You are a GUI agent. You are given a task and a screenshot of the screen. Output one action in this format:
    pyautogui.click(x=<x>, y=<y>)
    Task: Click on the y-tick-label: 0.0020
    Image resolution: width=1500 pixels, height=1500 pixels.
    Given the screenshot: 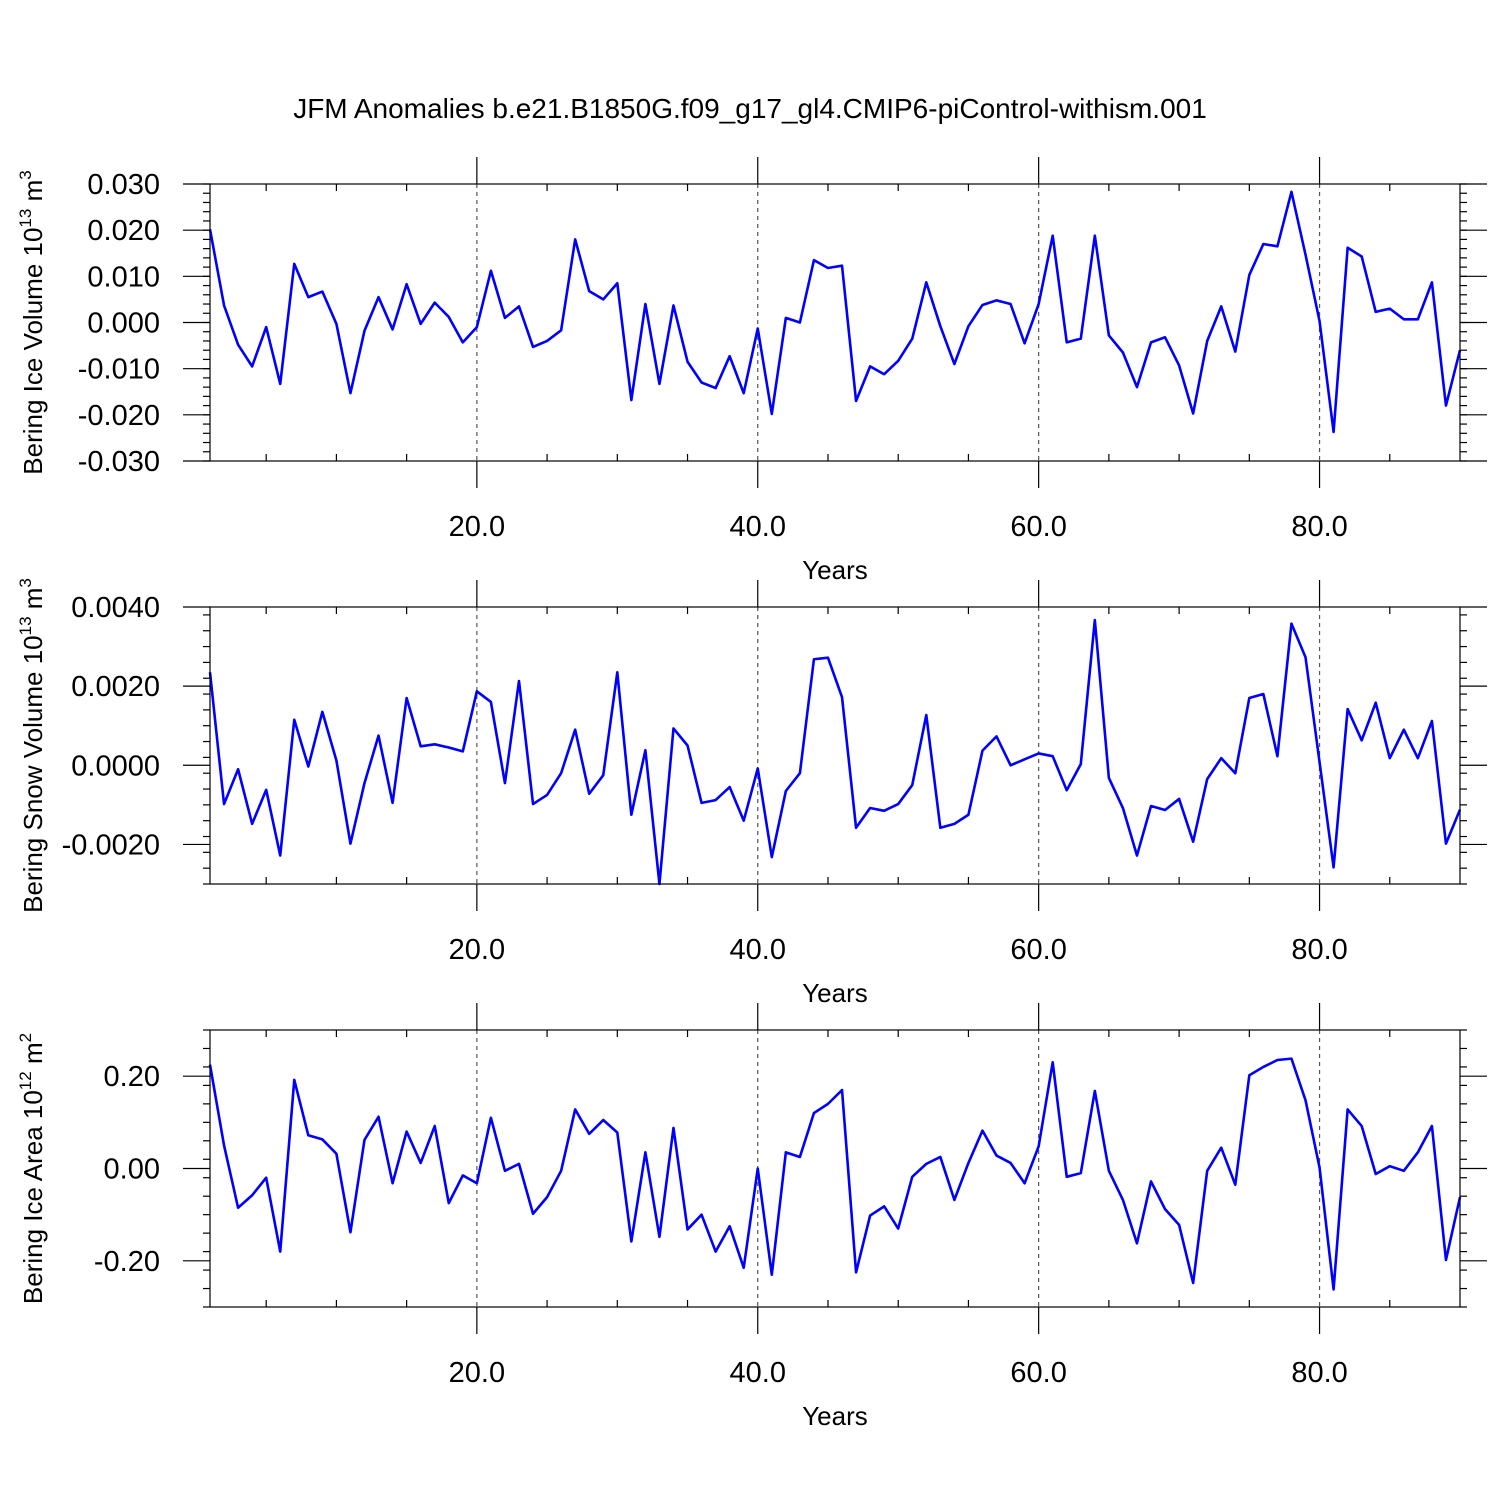 What is the action you would take?
    pyautogui.click(x=115, y=687)
    